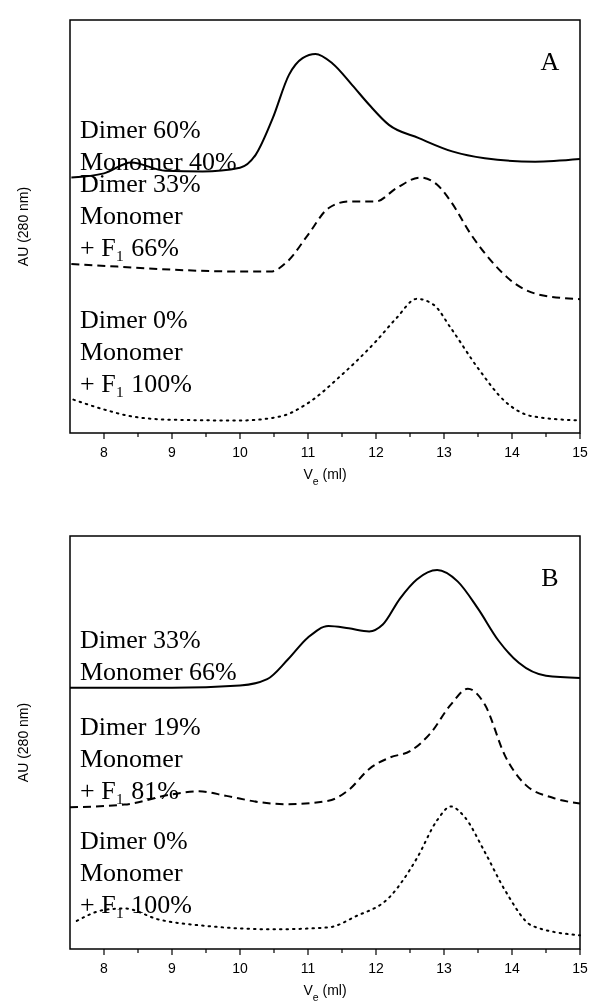 Image resolution: width=589 pixels, height=1004 pixels. What do you see at coordinates (158, 145) in the screenshot?
I see `series-label: Dimer 60% Monomer 40%` at bounding box center [158, 145].